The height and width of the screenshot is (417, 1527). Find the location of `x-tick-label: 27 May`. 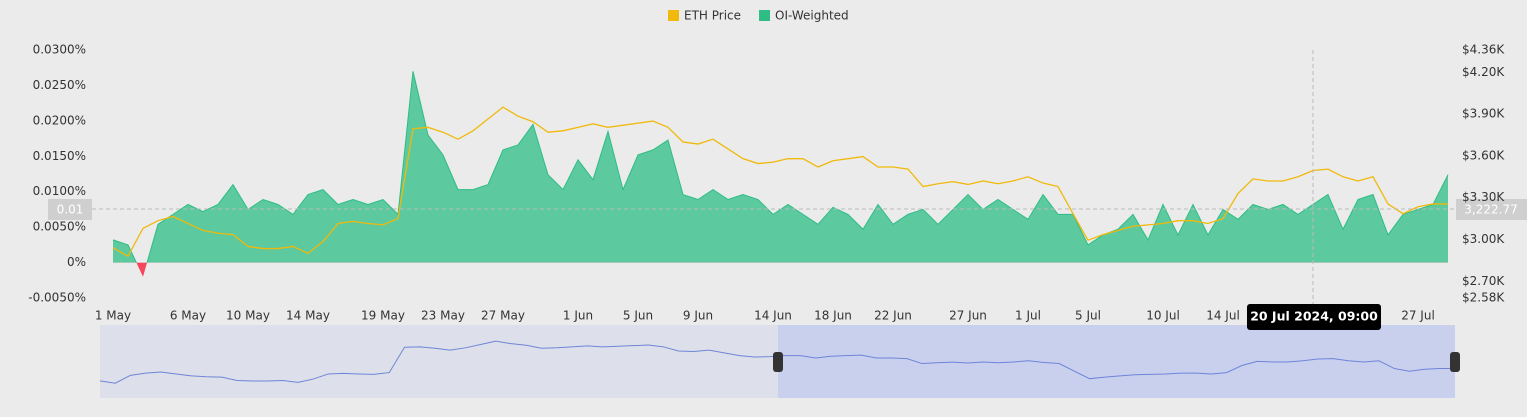

x-tick-label: 27 May is located at coordinates (503, 316).